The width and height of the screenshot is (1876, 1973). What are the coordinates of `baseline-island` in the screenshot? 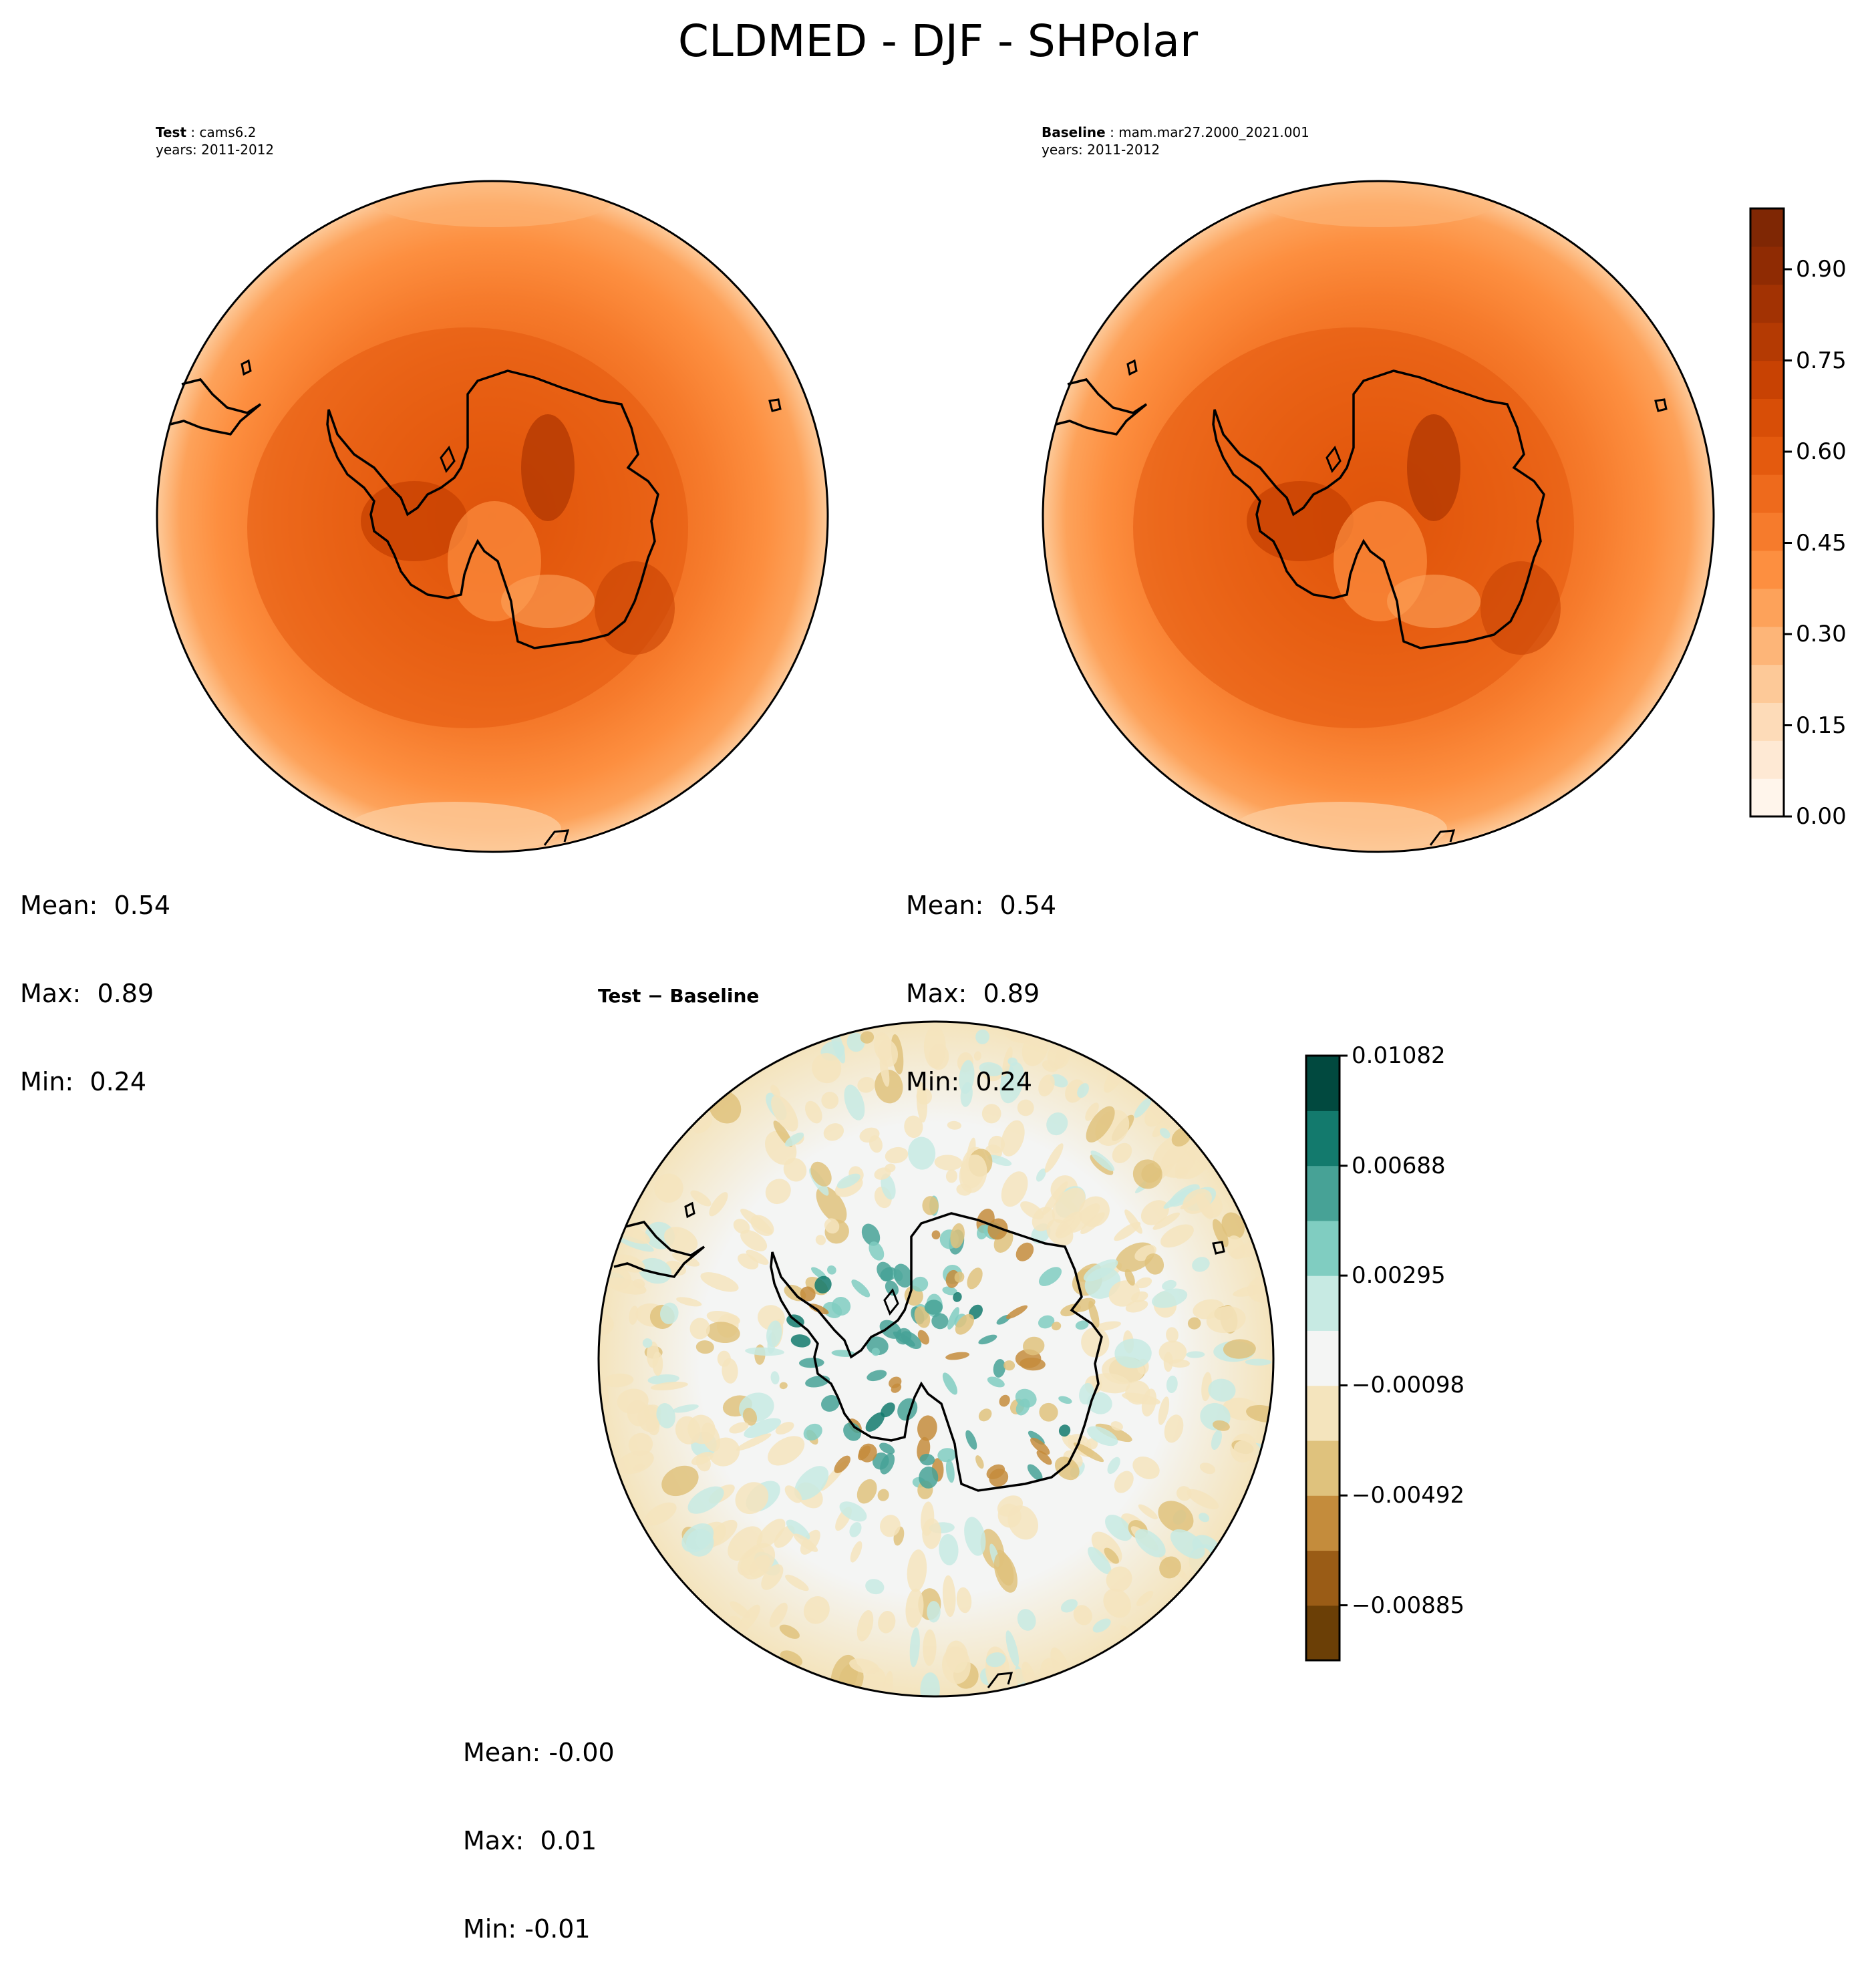 It's located at (1132, 368).